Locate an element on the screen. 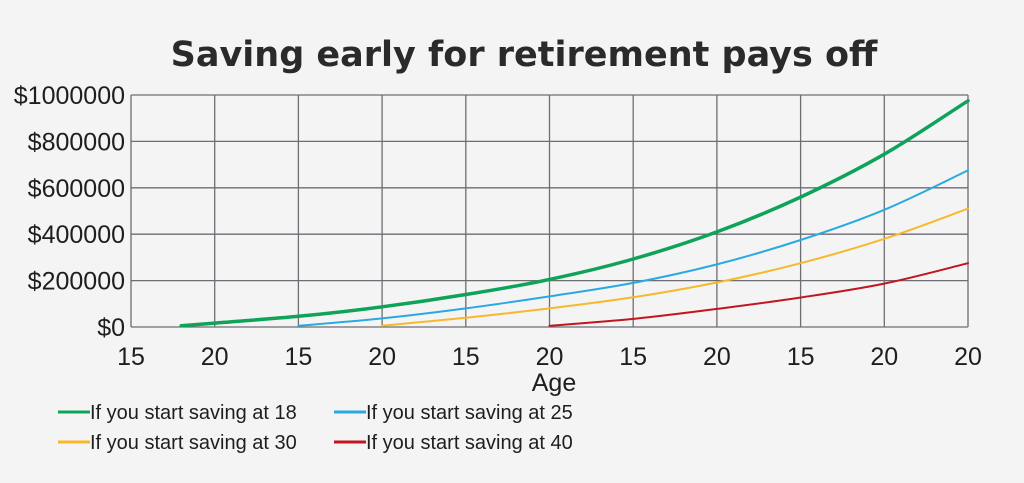 The image size is (1024, 483). y-tick-label: $200000 is located at coordinates (76, 282).